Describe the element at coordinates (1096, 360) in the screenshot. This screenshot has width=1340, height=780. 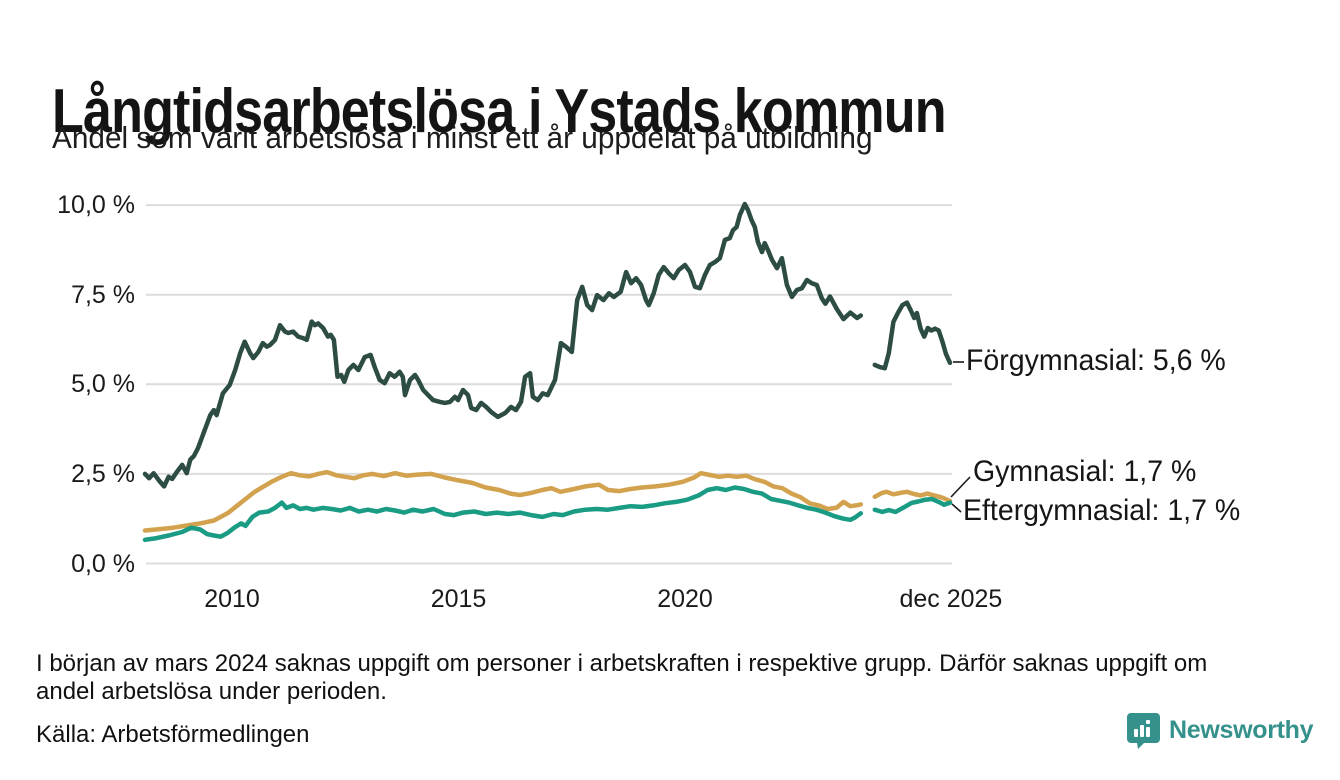
I see `series-end-label-forgymnasial: Förgymnasial: 5,6 %` at that location.